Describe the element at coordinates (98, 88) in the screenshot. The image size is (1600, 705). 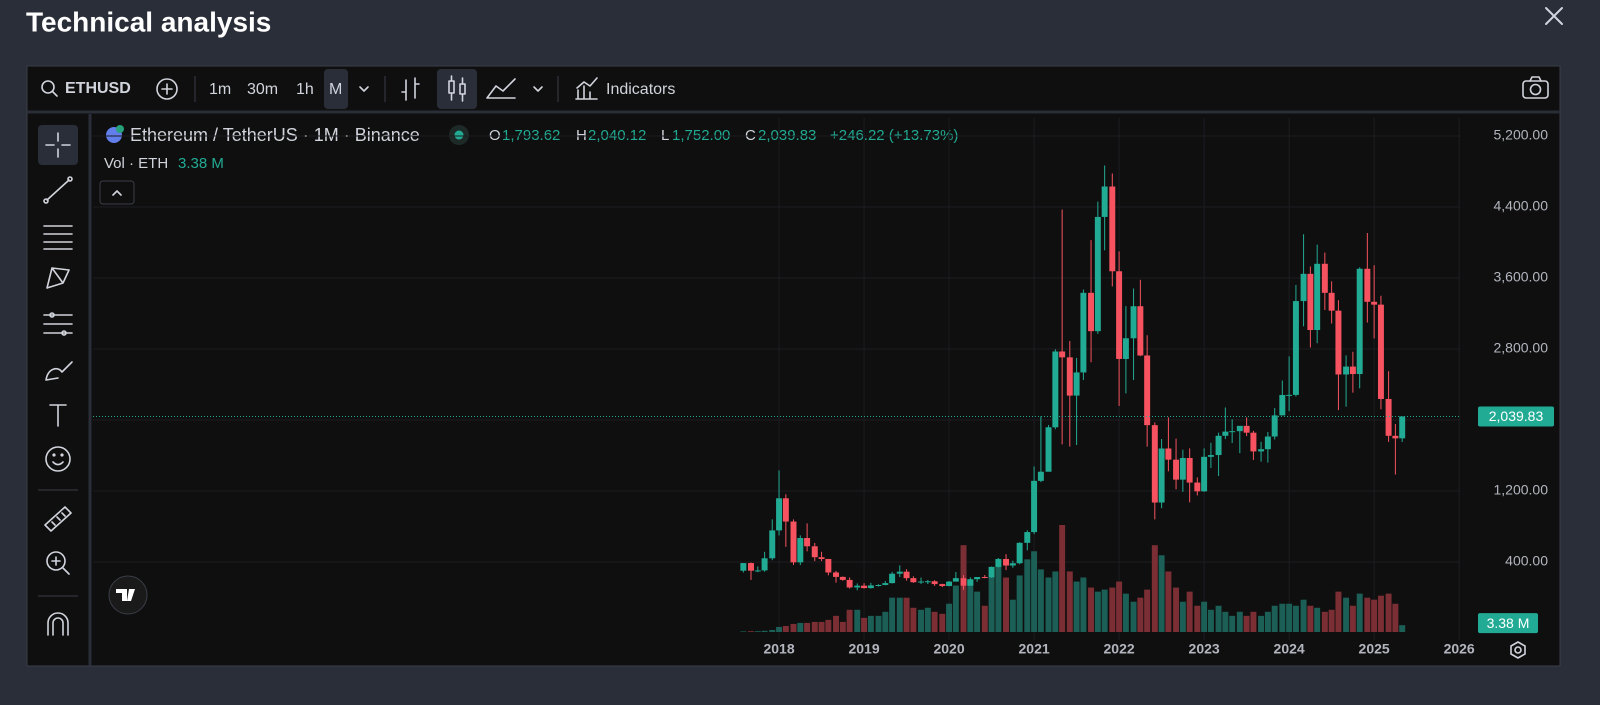
I see `symbol: ETHUSD` at that location.